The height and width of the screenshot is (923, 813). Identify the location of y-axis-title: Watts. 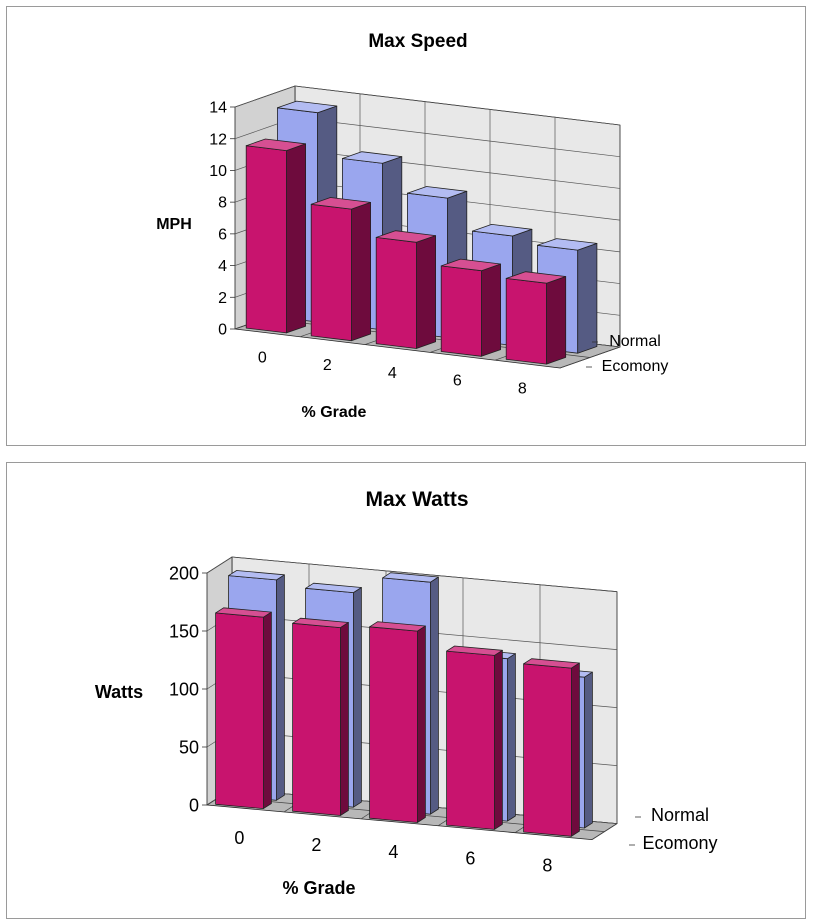
(119, 692).